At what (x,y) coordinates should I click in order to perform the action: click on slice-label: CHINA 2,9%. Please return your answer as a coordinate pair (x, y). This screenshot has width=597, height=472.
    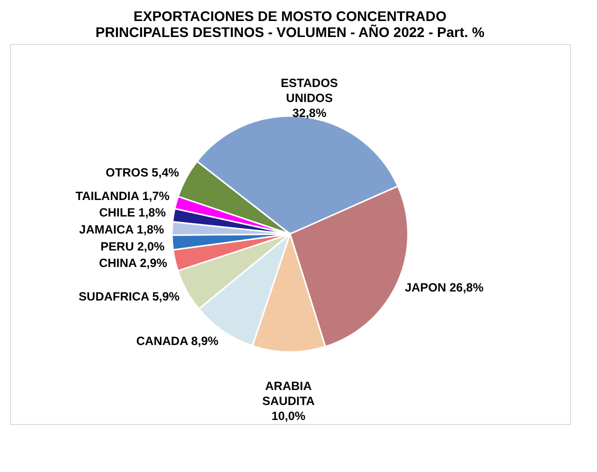
    Looking at the image, I should click on (133, 263).